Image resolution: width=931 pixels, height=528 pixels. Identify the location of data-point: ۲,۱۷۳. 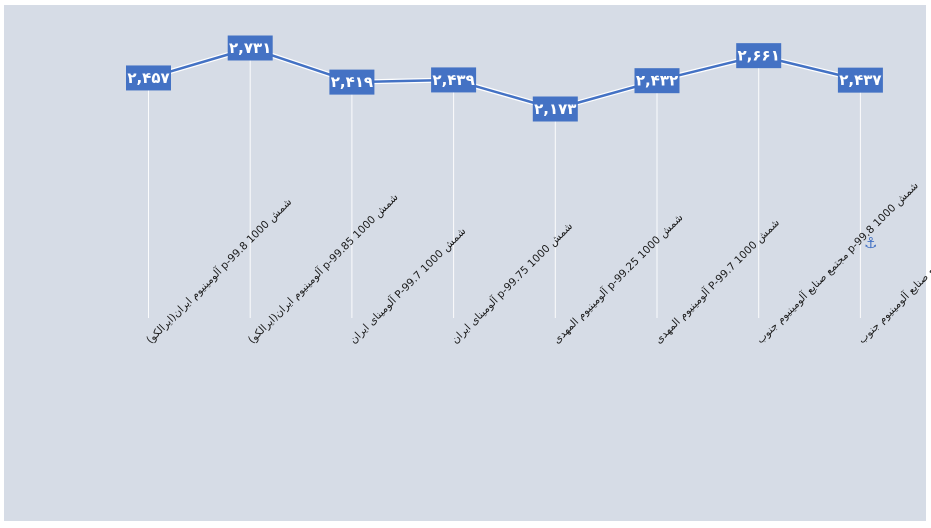
(555, 109).